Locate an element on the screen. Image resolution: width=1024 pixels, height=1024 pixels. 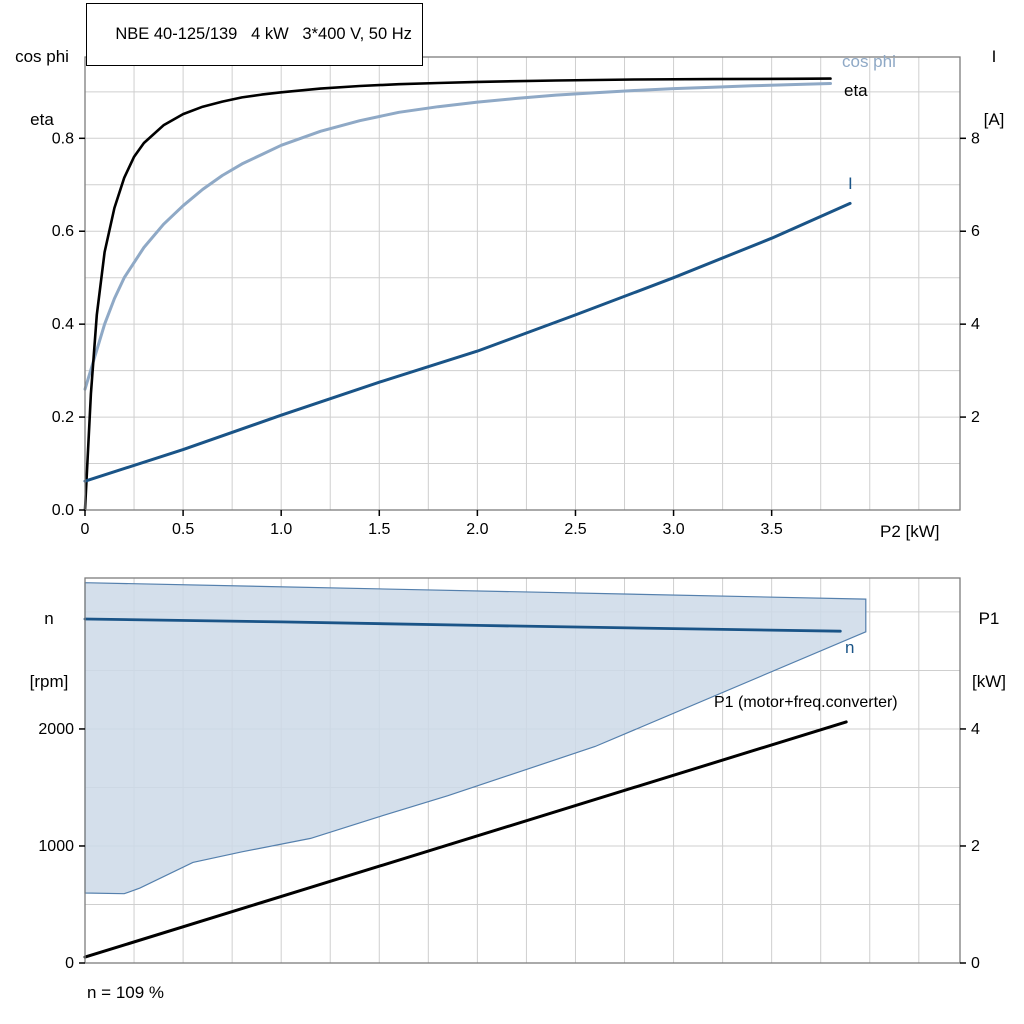
axis-label-current-unit: [A] is located at coordinates (994, 119).